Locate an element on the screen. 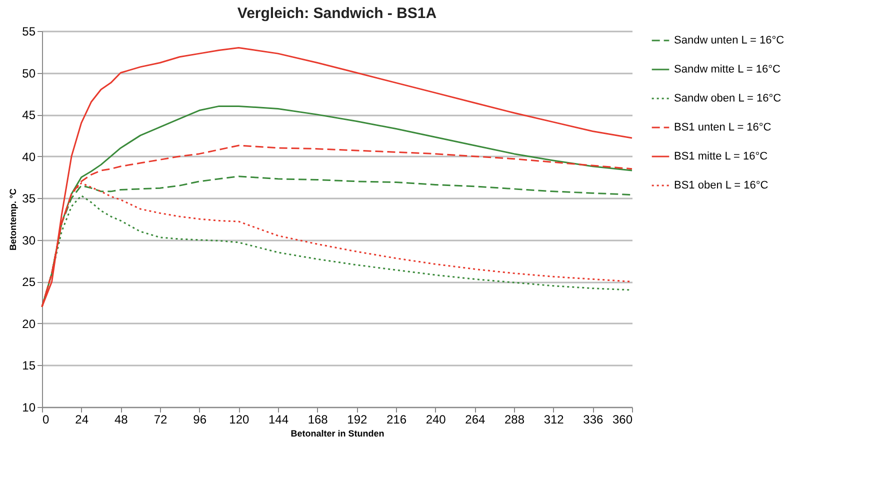  x-tick-label: 360 is located at coordinates (622, 419).